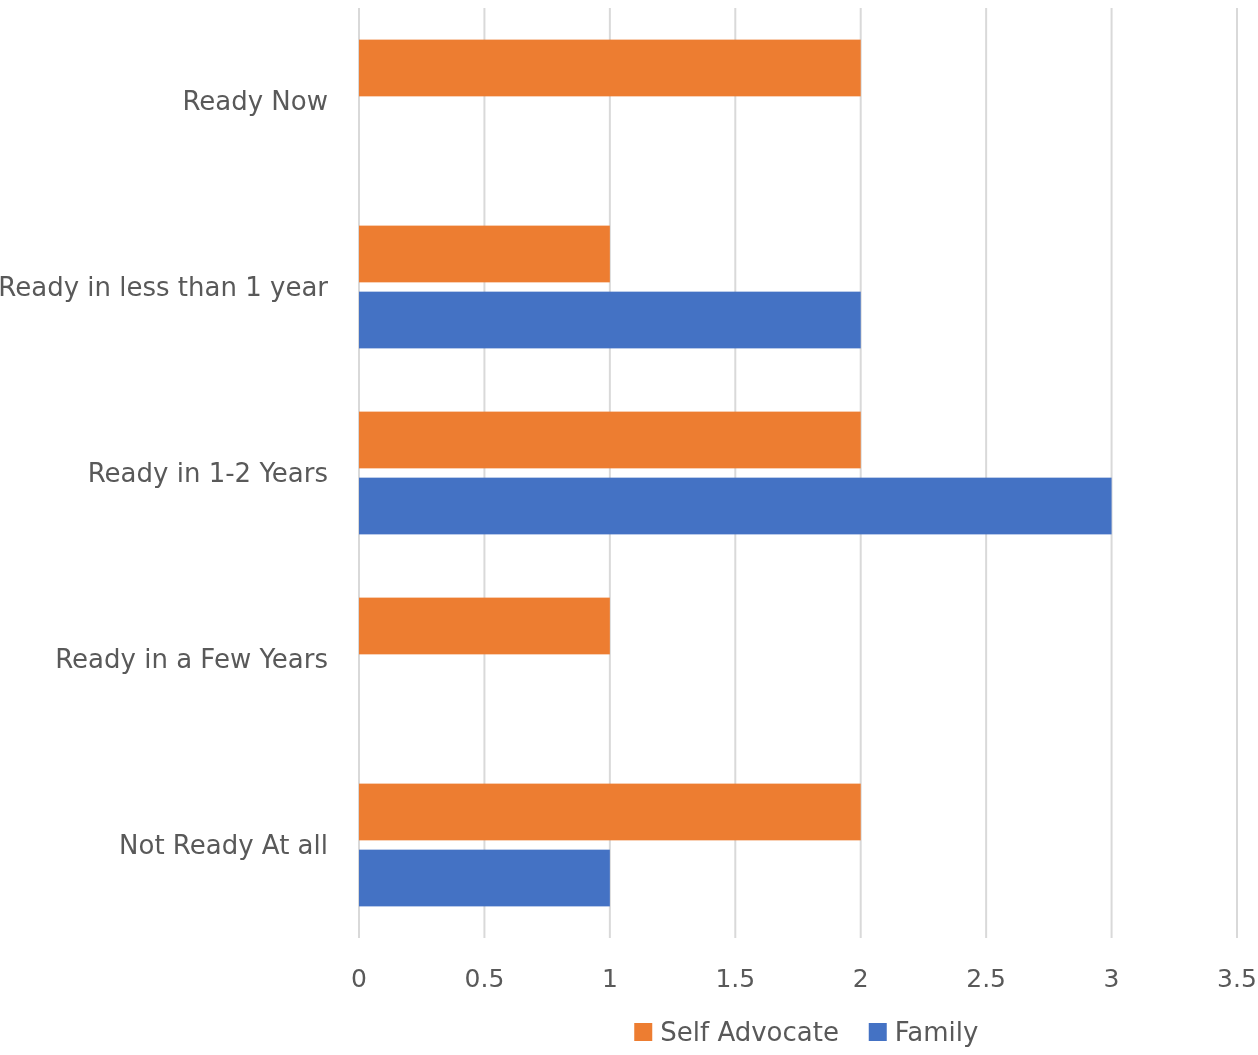 The height and width of the screenshot is (1055, 1258). Describe the element at coordinates (359, 978) in the screenshot. I see `x-tick-label: 0` at that location.